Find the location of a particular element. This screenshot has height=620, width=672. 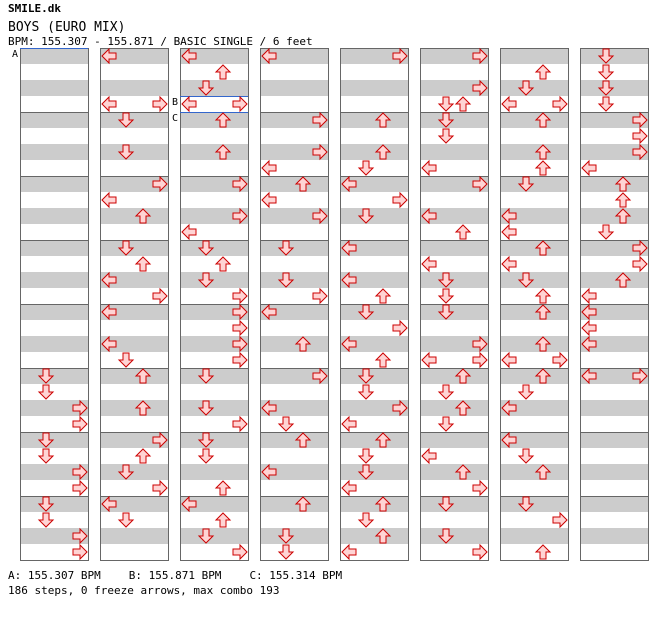

bpm-change-label: C is located at coordinates (175, 118).